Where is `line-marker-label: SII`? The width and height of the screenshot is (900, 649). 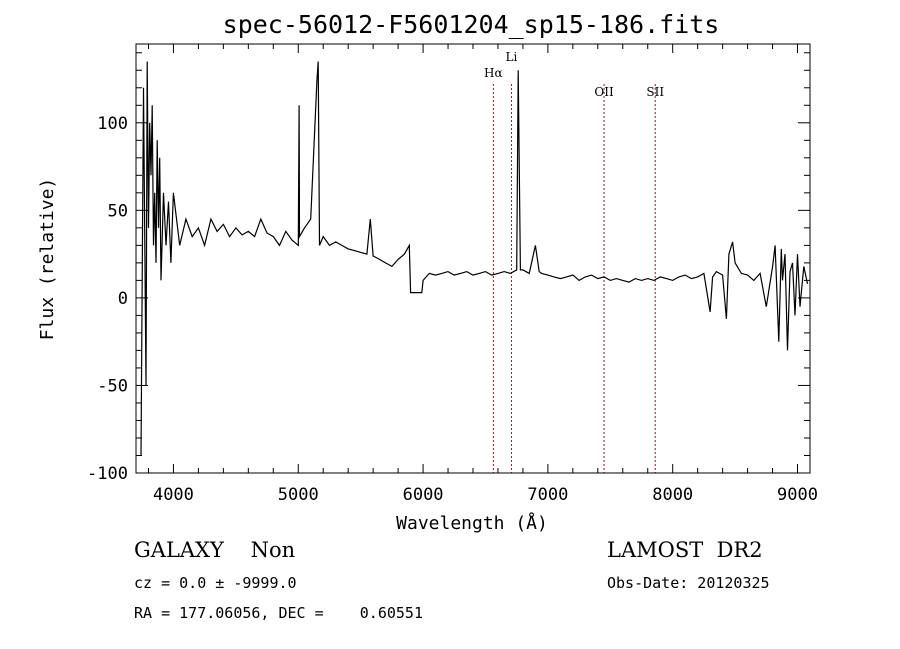
line-marker-label: SII is located at coordinates (655, 92).